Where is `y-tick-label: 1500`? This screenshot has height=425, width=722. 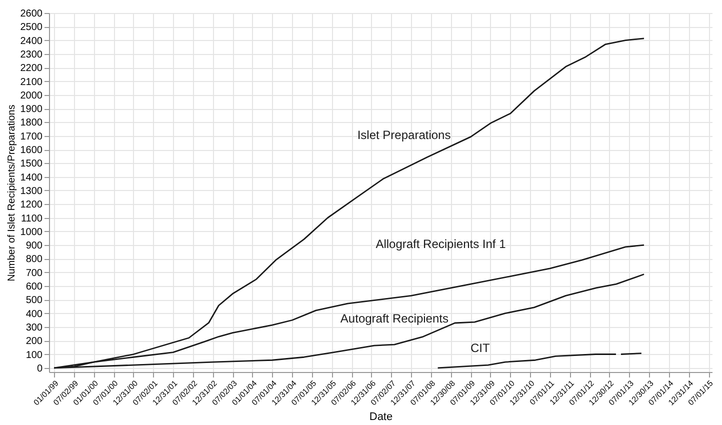 y-tick-label: 1500 is located at coordinates (31, 164).